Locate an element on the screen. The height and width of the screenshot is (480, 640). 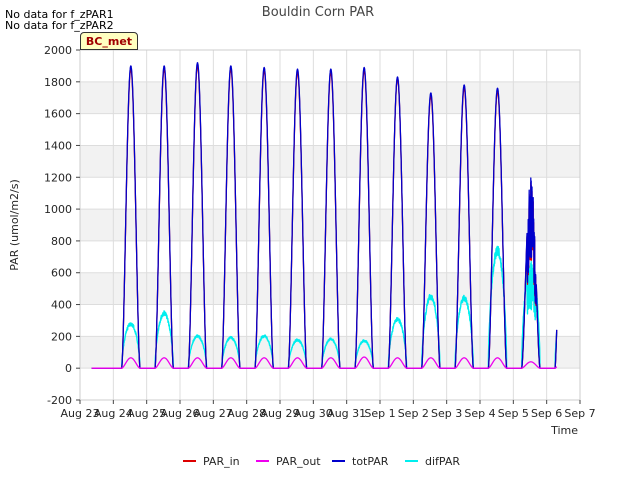
x-tick-label: Aug 29 is located at coordinates (280, 413).